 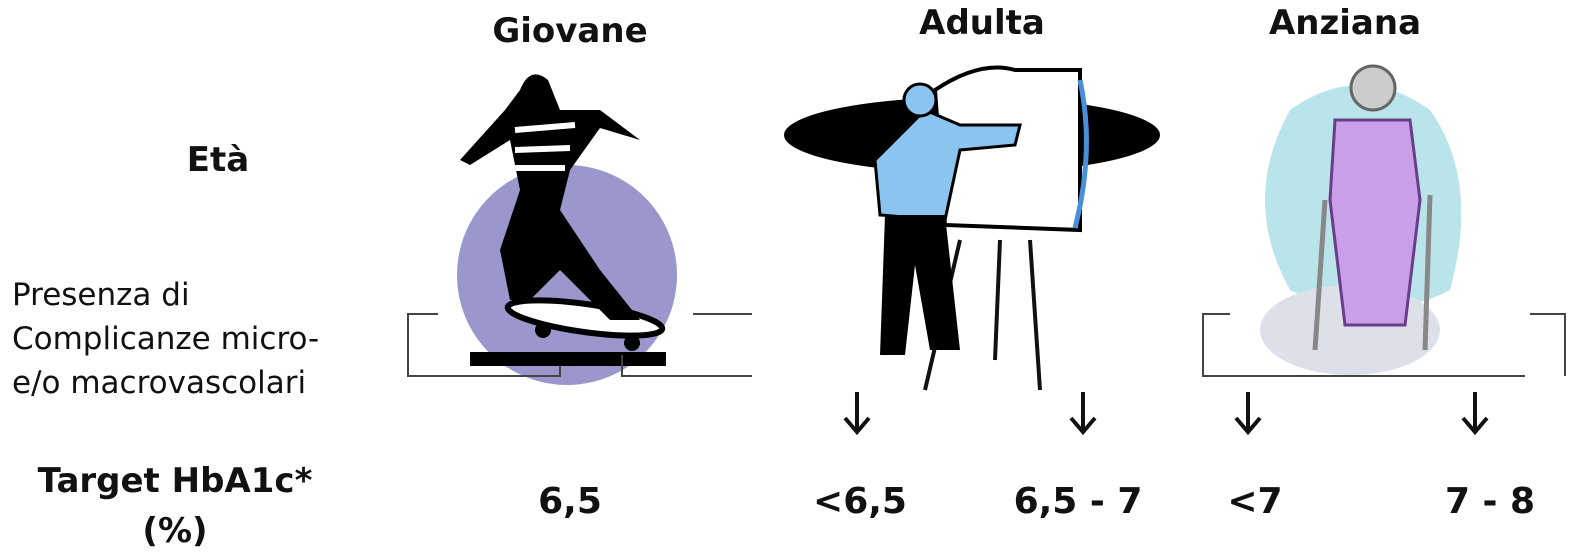 What do you see at coordinates (1490, 501) in the screenshot?
I see `target-value: 7 - 8` at bounding box center [1490, 501].